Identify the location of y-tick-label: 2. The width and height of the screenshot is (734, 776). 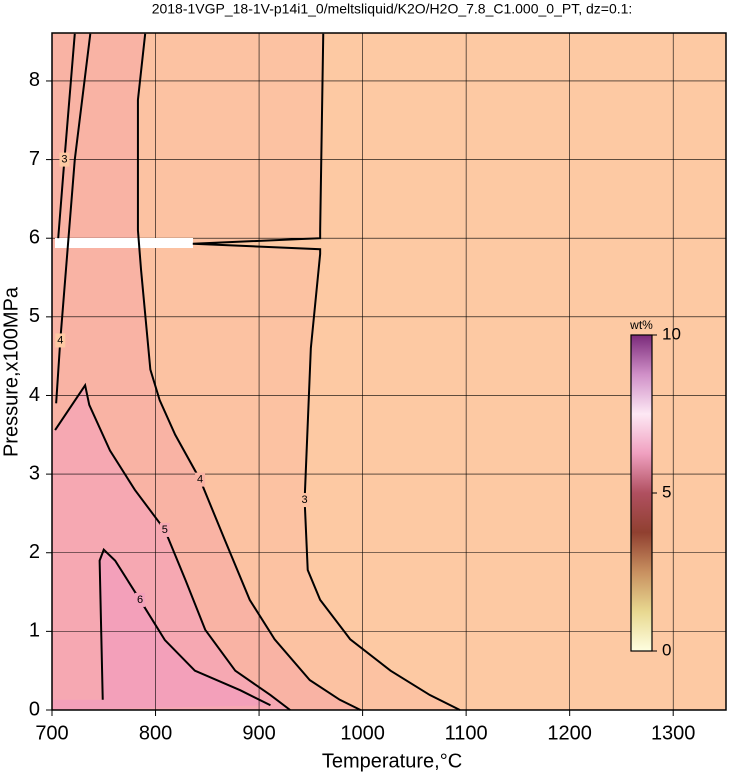
(34, 552).